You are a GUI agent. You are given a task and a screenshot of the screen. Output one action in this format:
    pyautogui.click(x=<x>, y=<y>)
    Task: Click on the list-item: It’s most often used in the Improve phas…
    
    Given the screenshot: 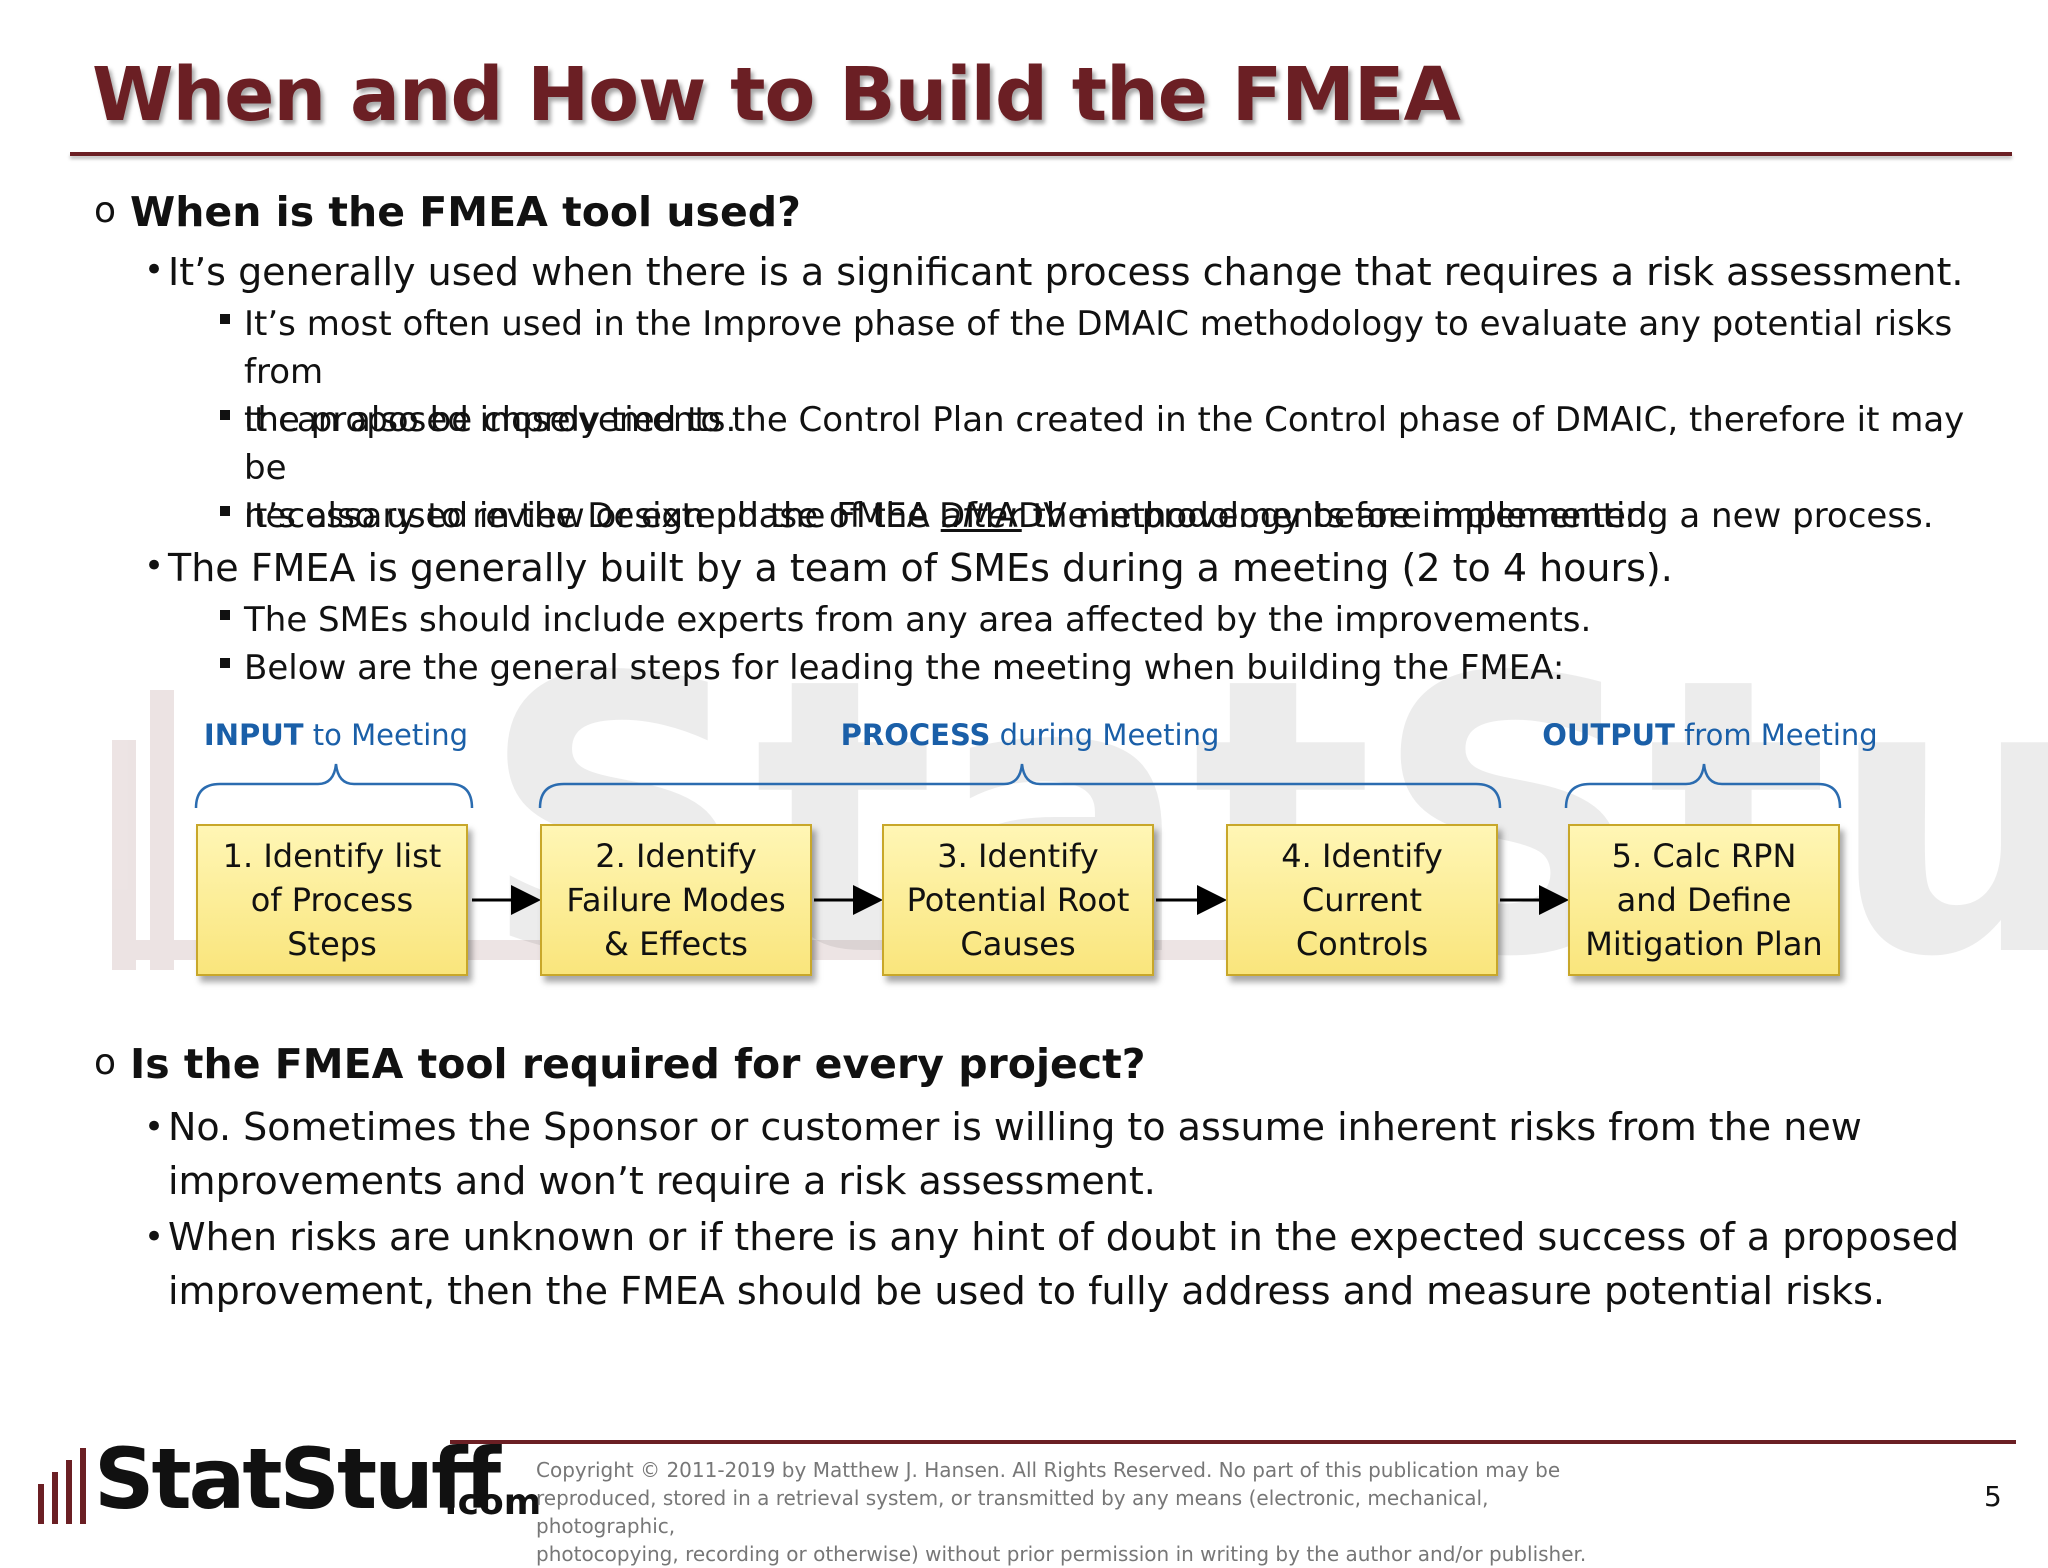 What is the action you would take?
    pyautogui.click(x=1112, y=372)
    